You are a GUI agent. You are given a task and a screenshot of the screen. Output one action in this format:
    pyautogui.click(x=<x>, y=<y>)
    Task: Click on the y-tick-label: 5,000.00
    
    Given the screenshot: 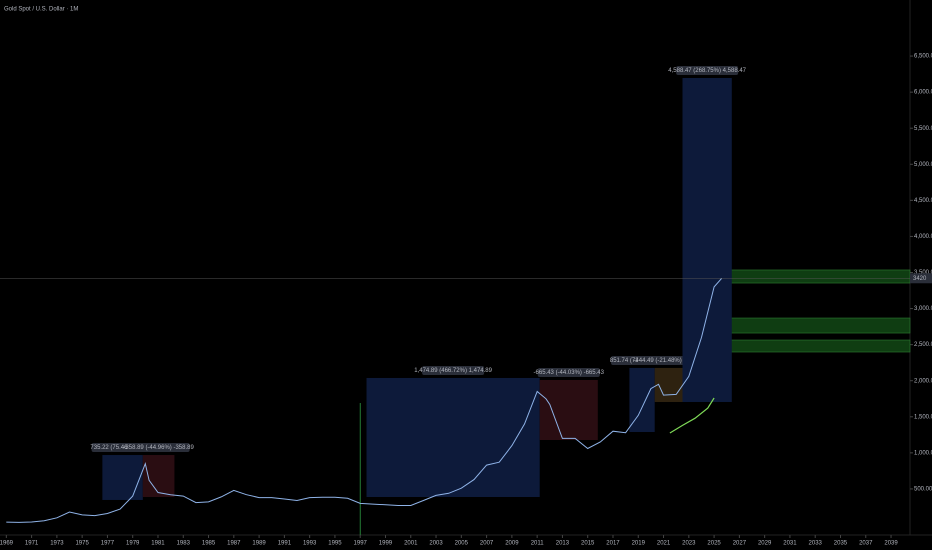 What is the action you would take?
    pyautogui.click(x=923, y=165)
    